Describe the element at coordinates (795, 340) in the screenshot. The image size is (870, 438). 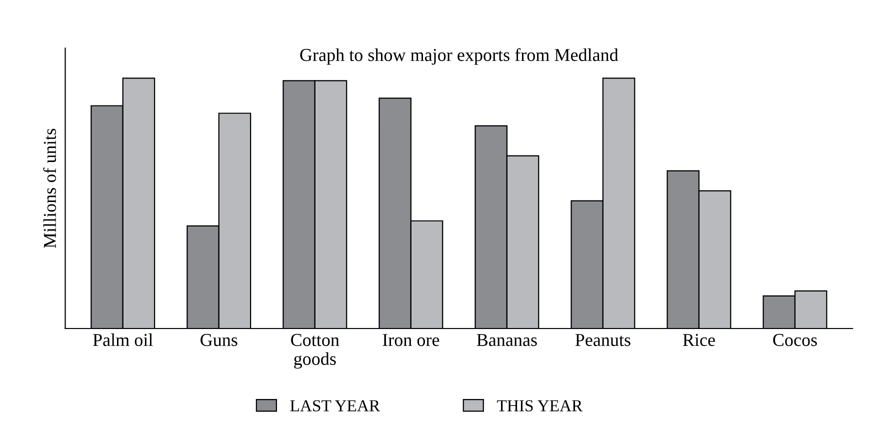
I see `x-tick-label: Cocos` at that location.